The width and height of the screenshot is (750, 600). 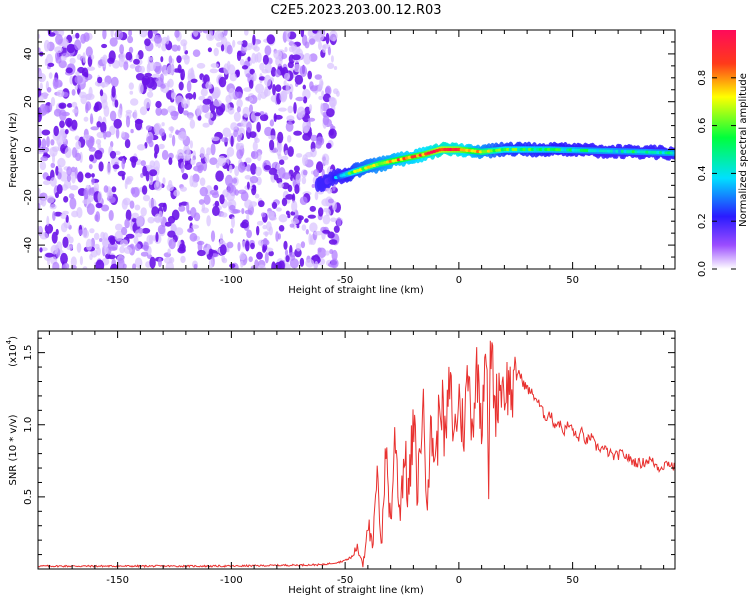 What do you see at coordinates (13, 449) in the screenshot?
I see `snr-ylabel: SNR (10 * v/v)` at bounding box center [13, 449].